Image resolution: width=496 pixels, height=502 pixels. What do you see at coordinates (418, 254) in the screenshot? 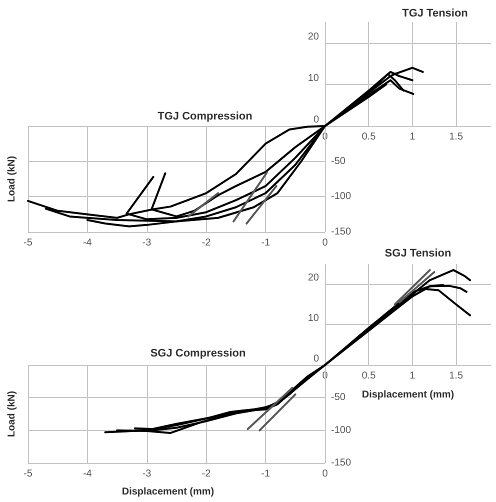
I see `chart-title: SGJ Tension` at bounding box center [418, 254].